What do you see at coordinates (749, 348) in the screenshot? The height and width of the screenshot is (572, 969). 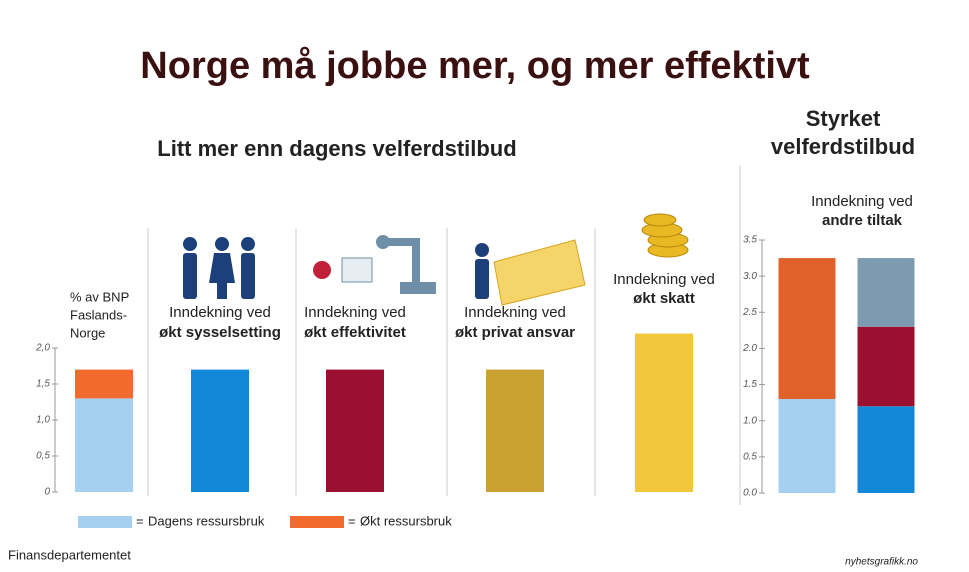 I see `y-tick-label: 2.0` at bounding box center [749, 348].